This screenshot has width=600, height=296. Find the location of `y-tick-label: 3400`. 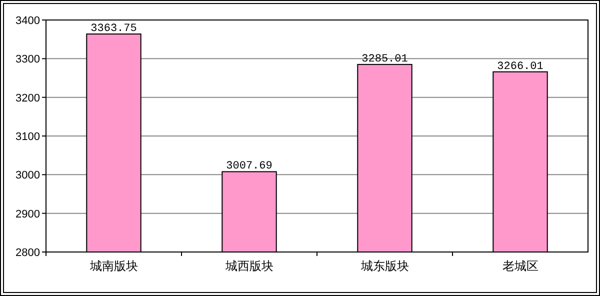

y-tick-label: 3400 is located at coordinates (28, 21).